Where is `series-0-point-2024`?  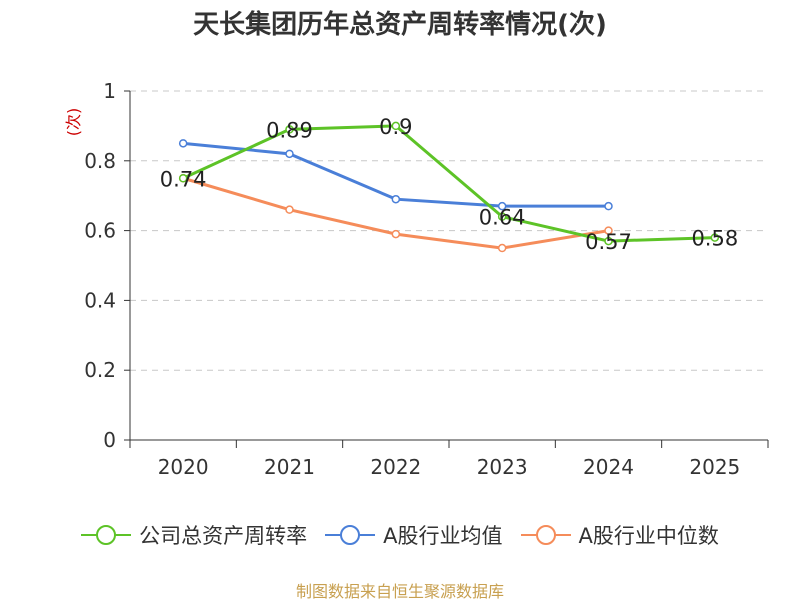
series-0-point-2024 is located at coordinates (608, 241).